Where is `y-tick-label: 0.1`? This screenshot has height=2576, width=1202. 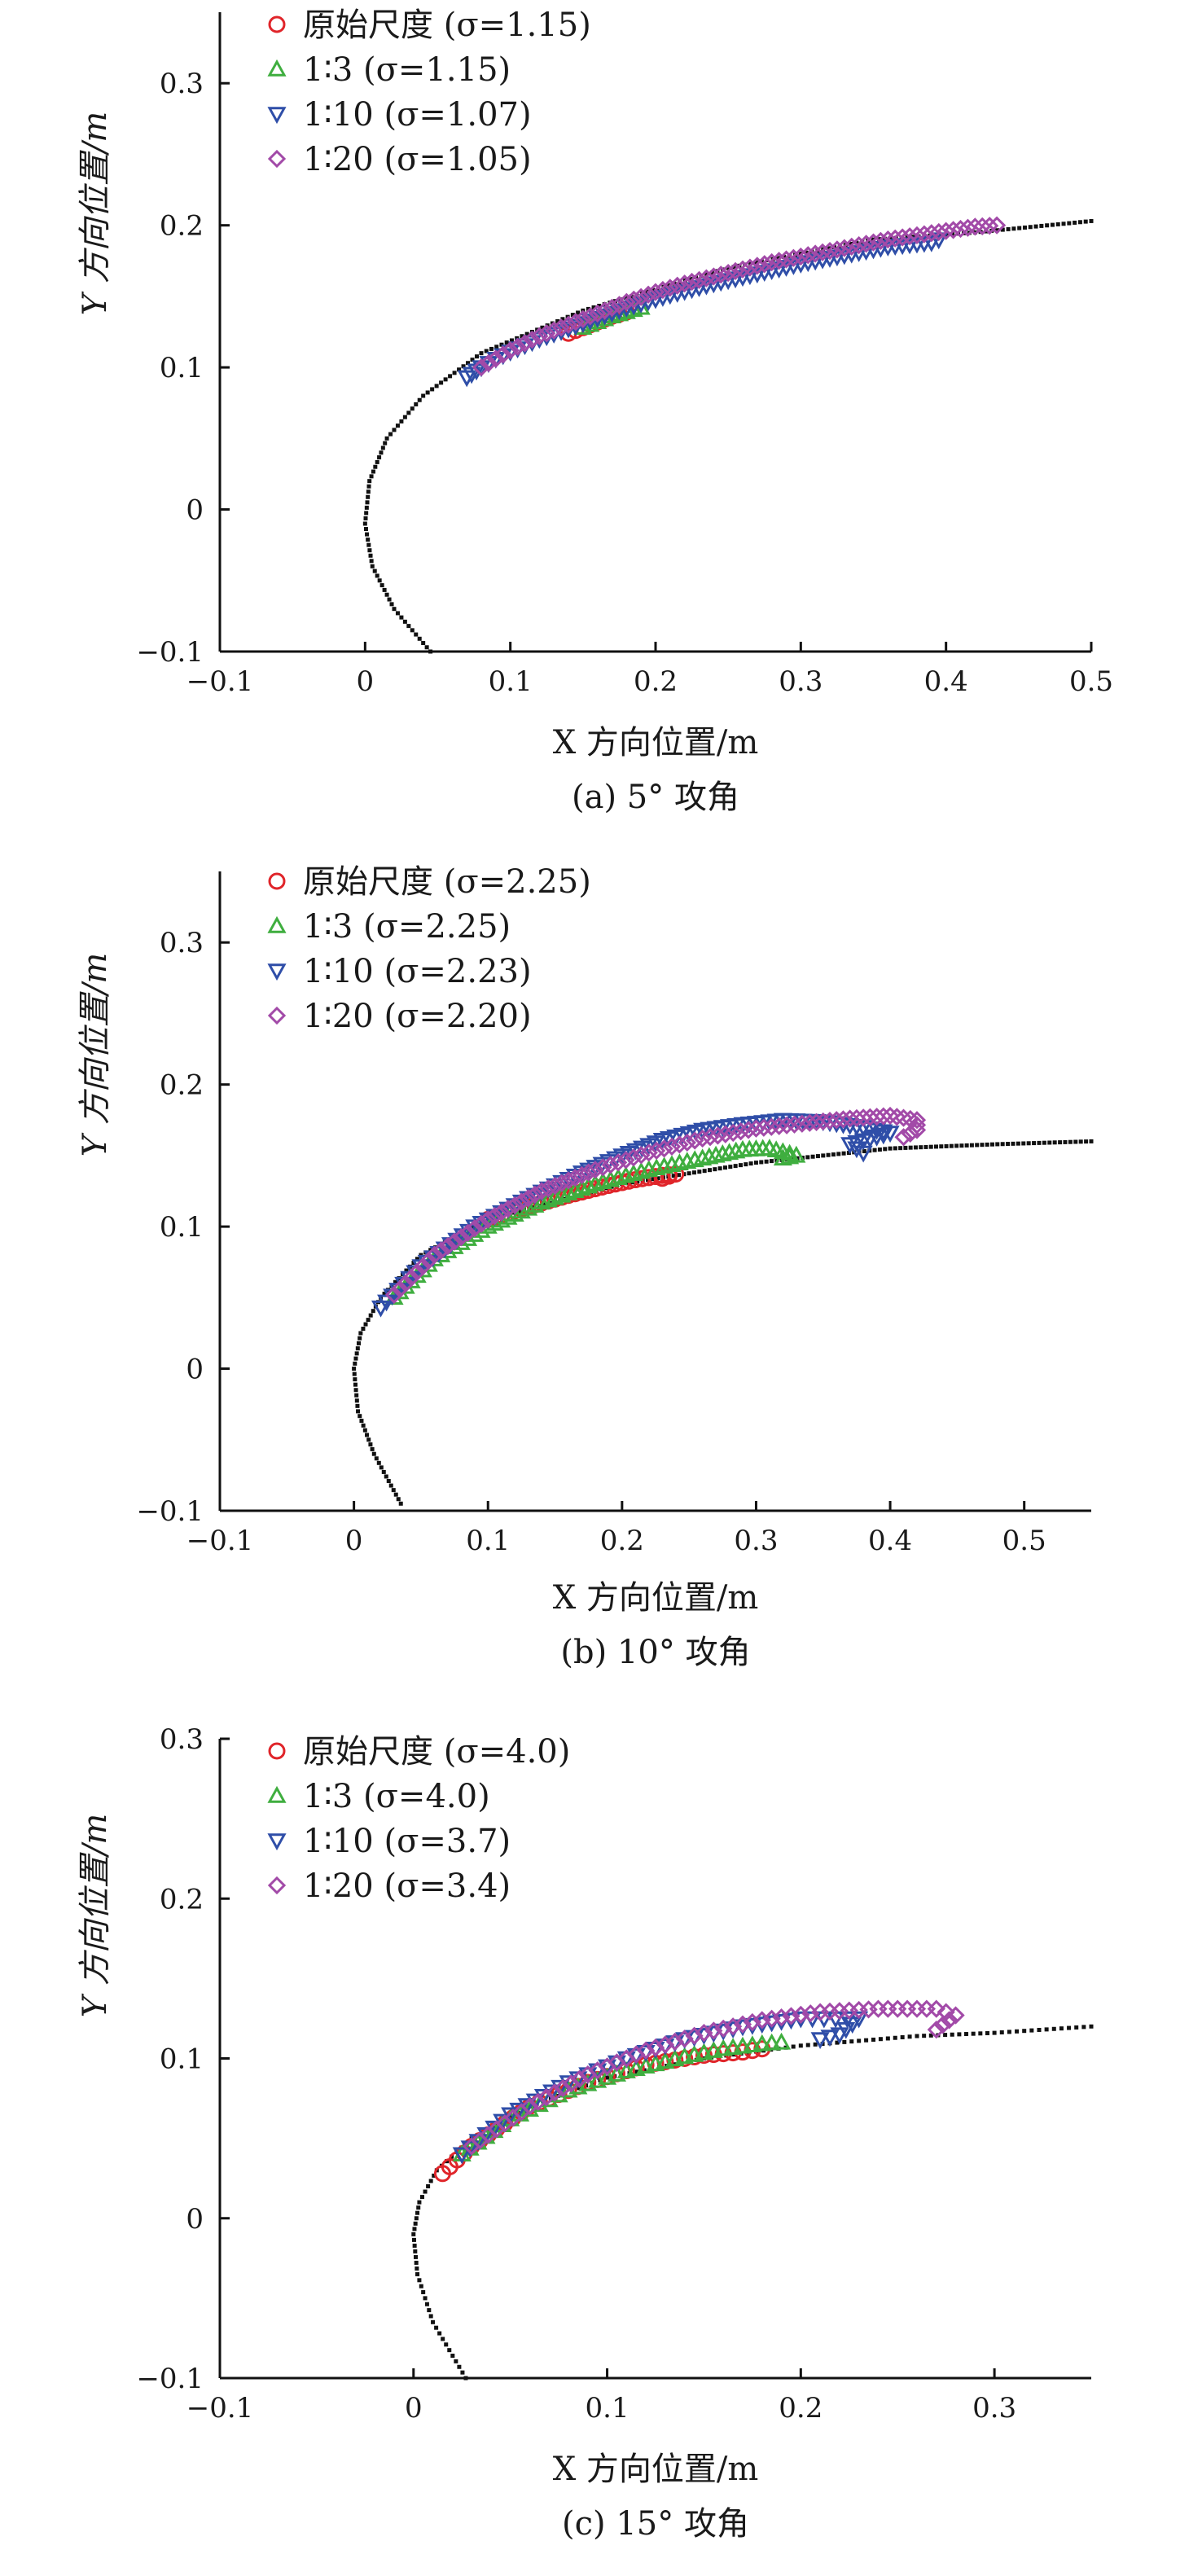
y-tick-label: 0.1 is located at coordinates (182, 368).